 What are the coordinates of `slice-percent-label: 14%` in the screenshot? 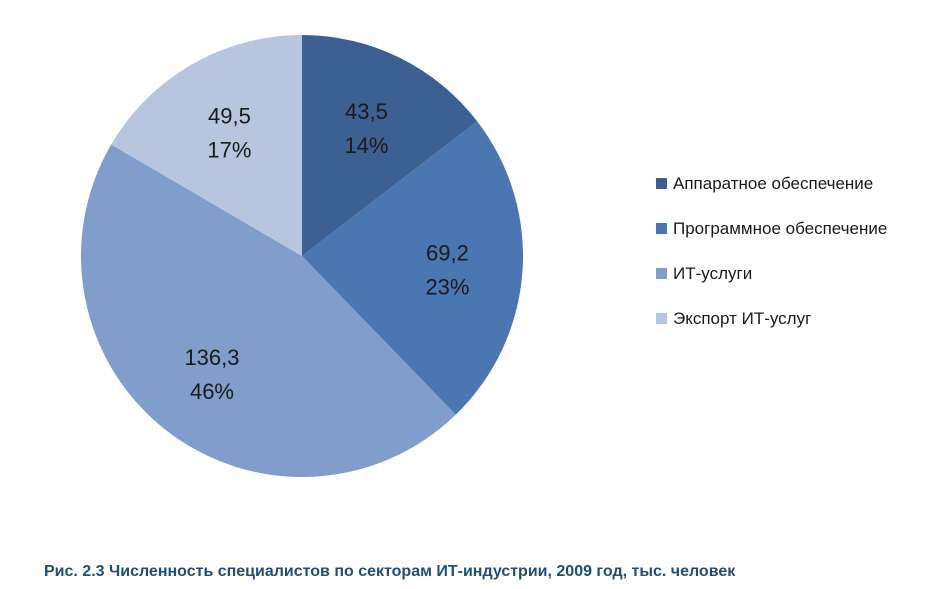 It's located at (366, 145).